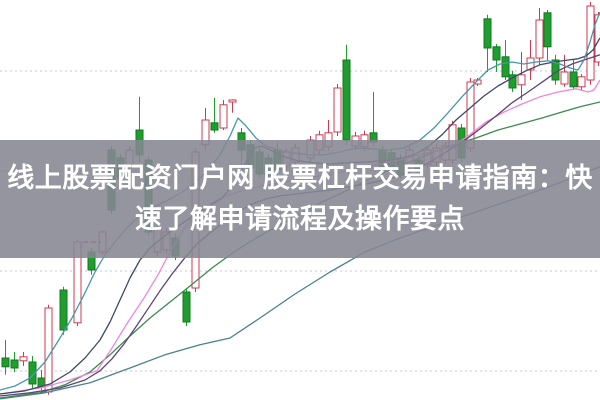 This screenshot has width=600, height=400. I want to click on headline-line-1: 线上股票配资门户网 股票杠杆交易申请指南：快, so click(300, 178).